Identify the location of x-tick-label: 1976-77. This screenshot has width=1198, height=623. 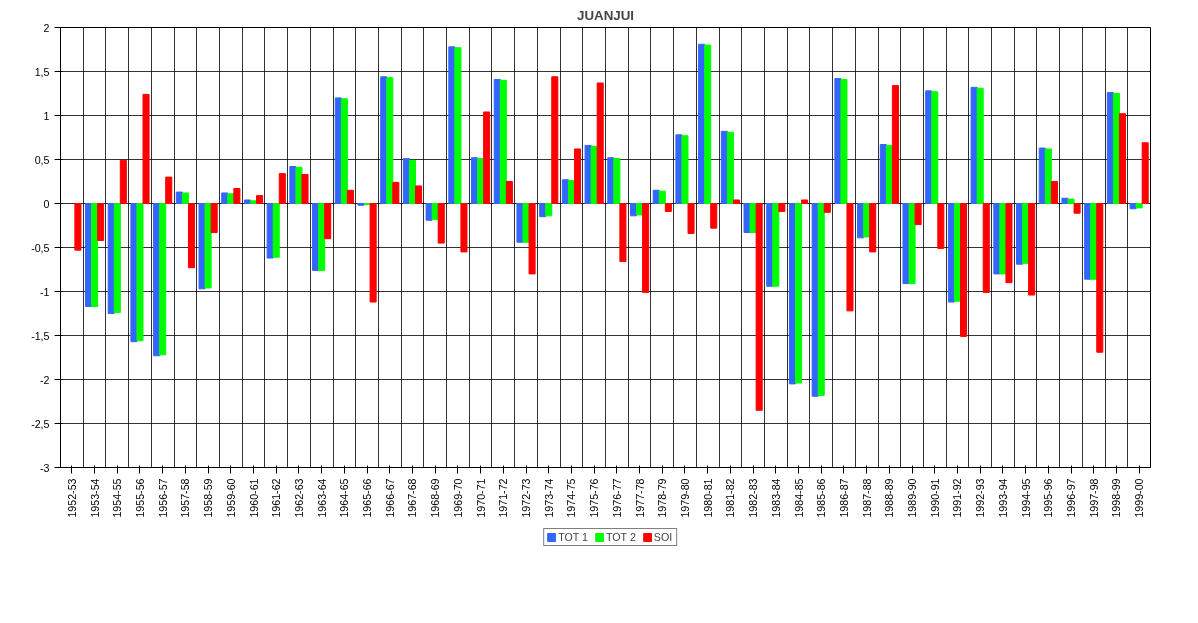
(616, 498).